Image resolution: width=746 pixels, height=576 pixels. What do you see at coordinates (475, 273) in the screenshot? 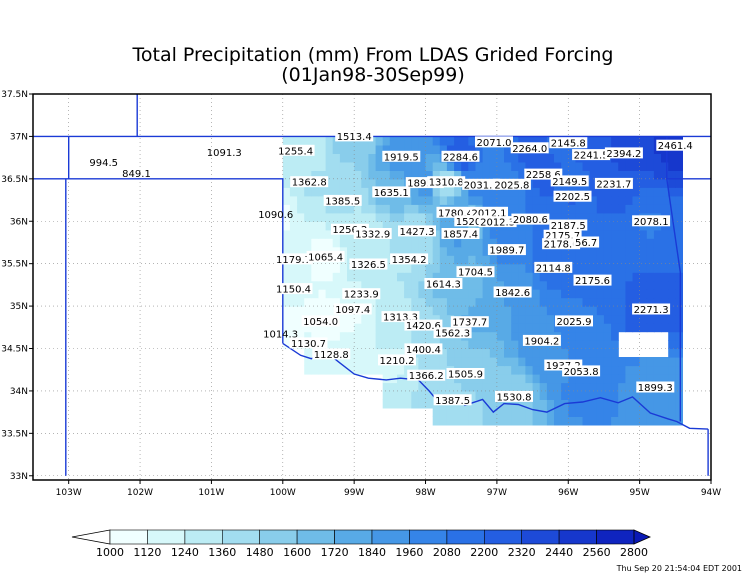
I see `station-value: 1704.5` at bounding box center [475, 273].